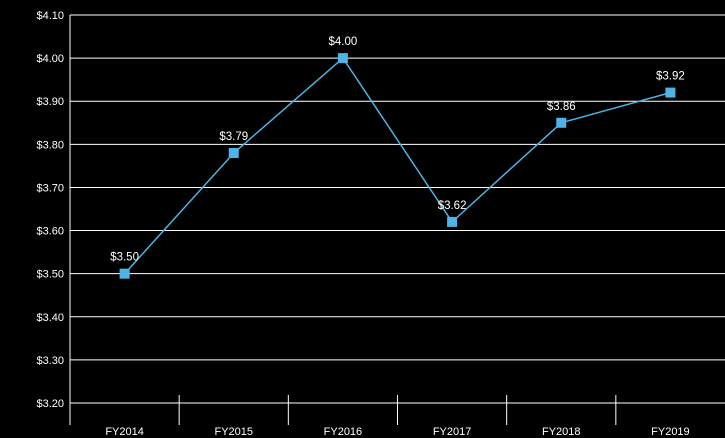 This screenshot has width=725, height=438. Describe the element at coordinates (50, 275) in the screenshot. I see `y-tick-label: $3.50` at that location.